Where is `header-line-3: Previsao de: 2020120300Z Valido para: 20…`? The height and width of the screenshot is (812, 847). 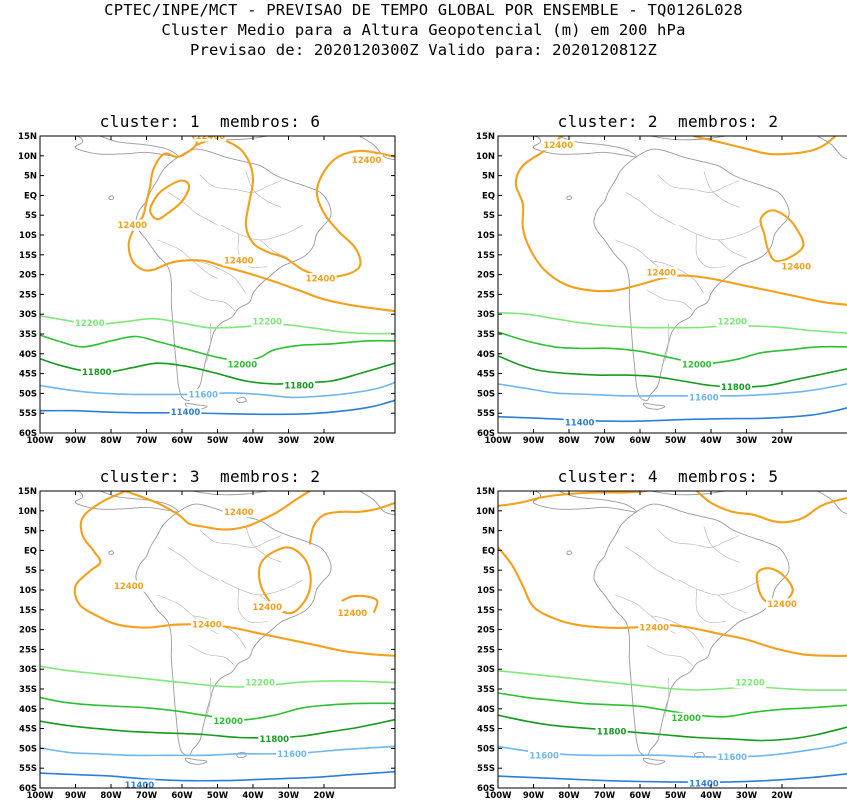 header-line-3: Previsao de: 2020120300Z Valido para: 20… is located at coordinates (423, 50).